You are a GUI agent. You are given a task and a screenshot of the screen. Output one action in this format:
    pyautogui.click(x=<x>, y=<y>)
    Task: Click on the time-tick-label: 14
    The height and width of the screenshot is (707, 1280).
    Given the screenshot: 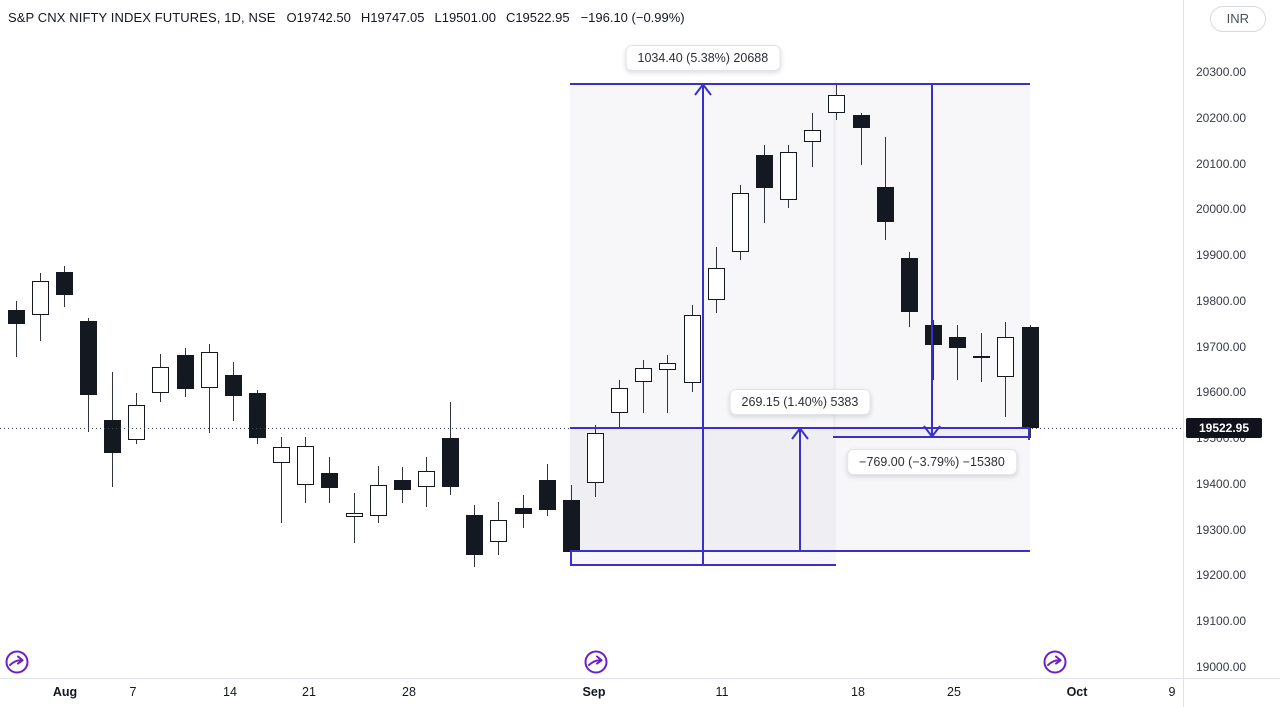 What is the action you would take?
    pyautogui.click(x=230, y=692)
    